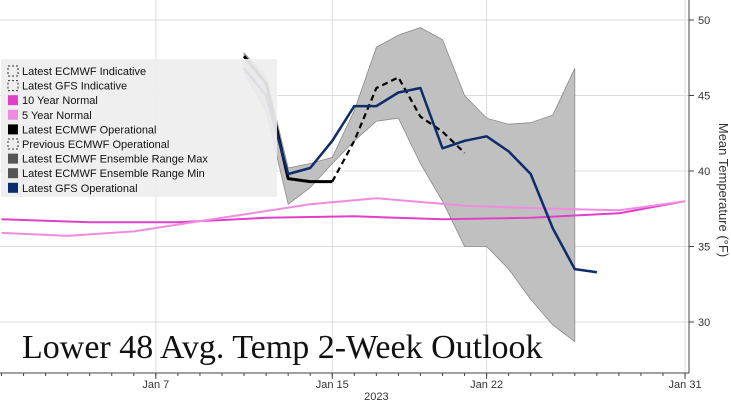 Image resolution: width=731 pixels, height=403 pixels. What do you see at coordinates (704, 21) in the screenshot?
I see `y-tick-label: 50` at bounding box center [704, 21].